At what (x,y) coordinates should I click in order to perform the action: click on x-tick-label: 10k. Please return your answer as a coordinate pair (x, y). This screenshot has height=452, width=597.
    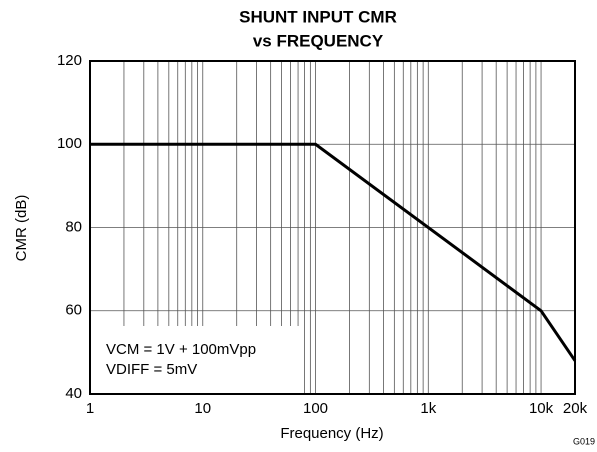
    Looking at the image, I should click on (541, 408).